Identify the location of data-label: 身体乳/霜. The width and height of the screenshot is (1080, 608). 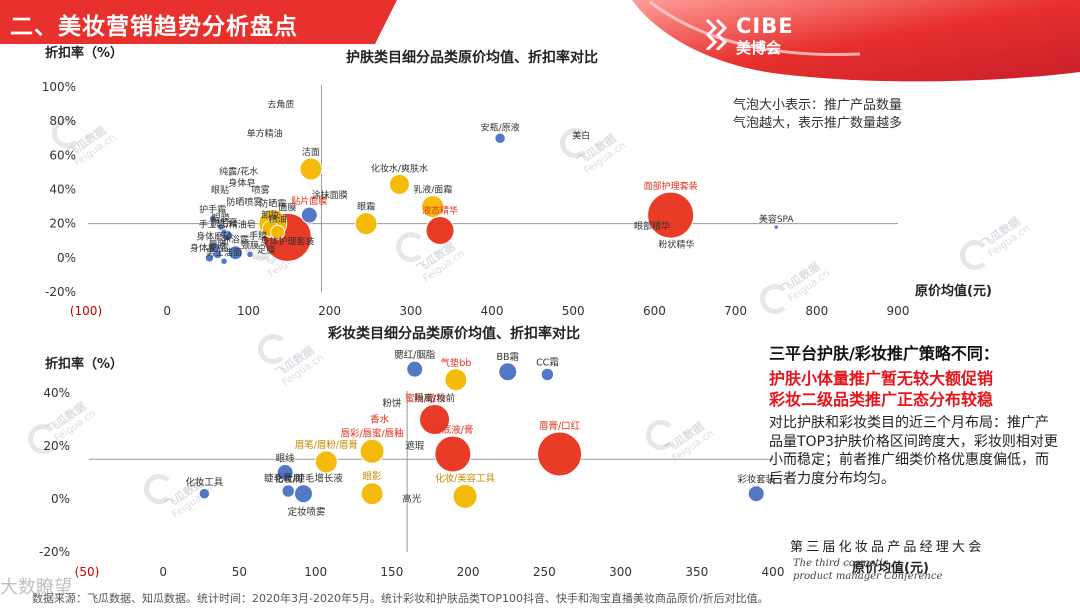
(209, 248).